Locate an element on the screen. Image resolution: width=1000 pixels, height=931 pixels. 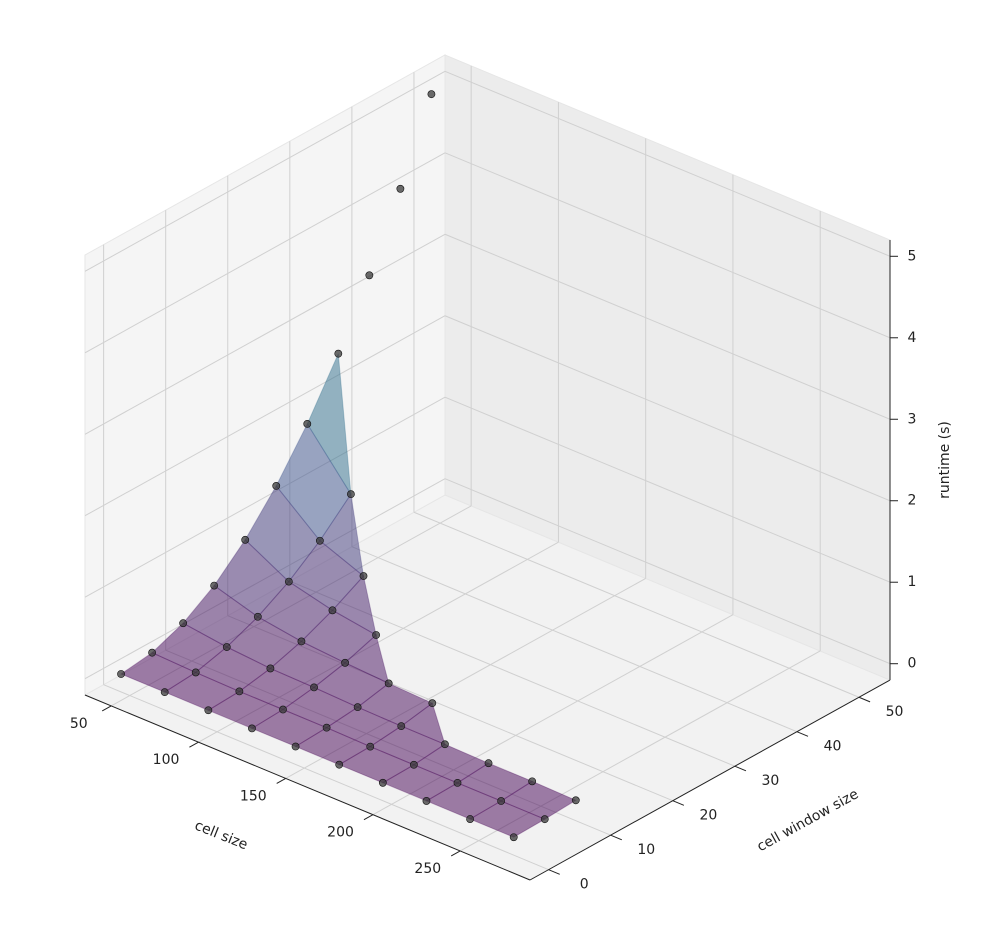
y-tick-label: 10 is located at coordinates (646, 850).